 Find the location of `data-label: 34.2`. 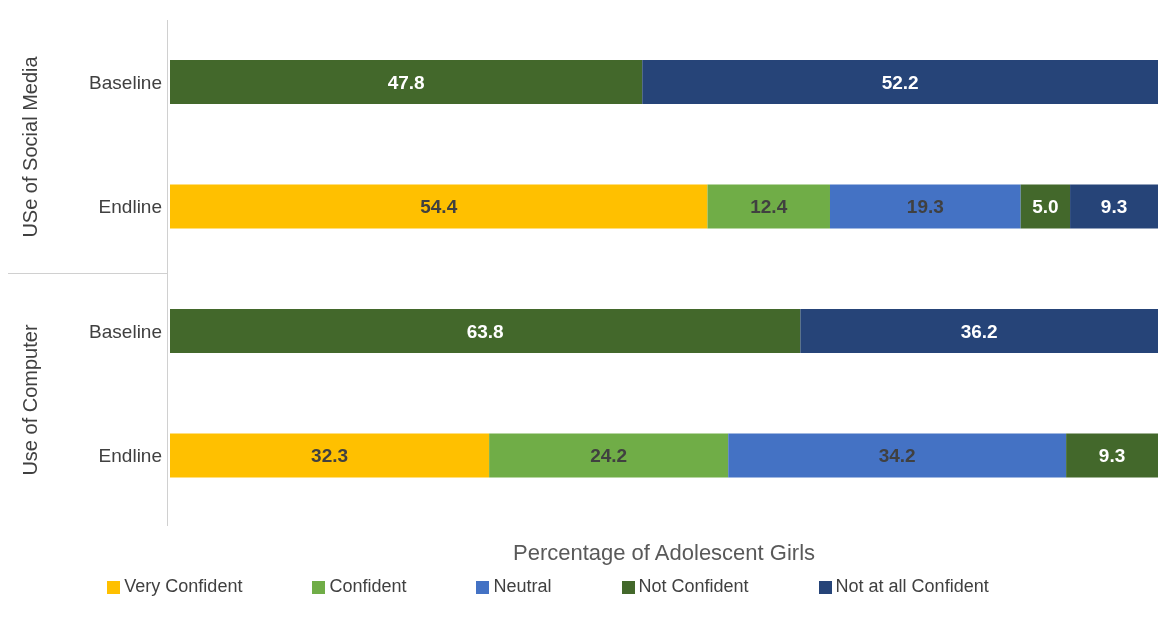

data-label: 34.2 is located at coordinates (897, 455).